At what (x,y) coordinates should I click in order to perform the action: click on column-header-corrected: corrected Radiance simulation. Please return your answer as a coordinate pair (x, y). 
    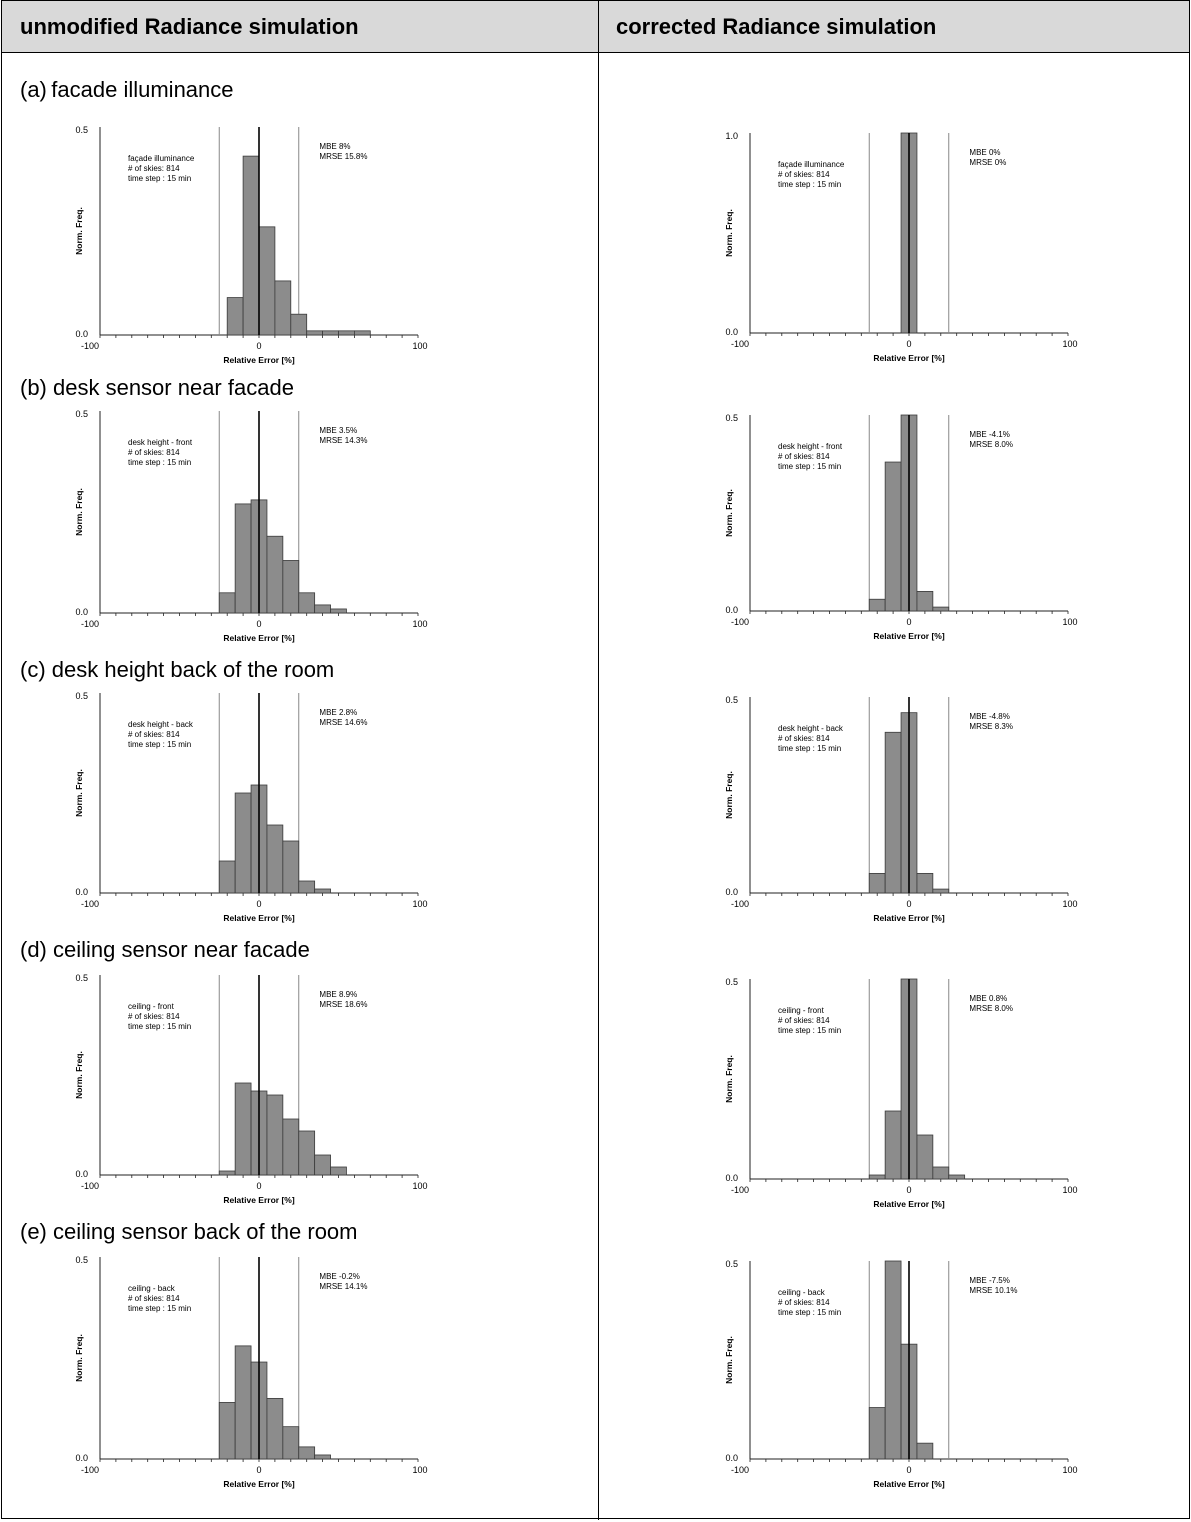
    Looking at the image, I should click on (893, 27).